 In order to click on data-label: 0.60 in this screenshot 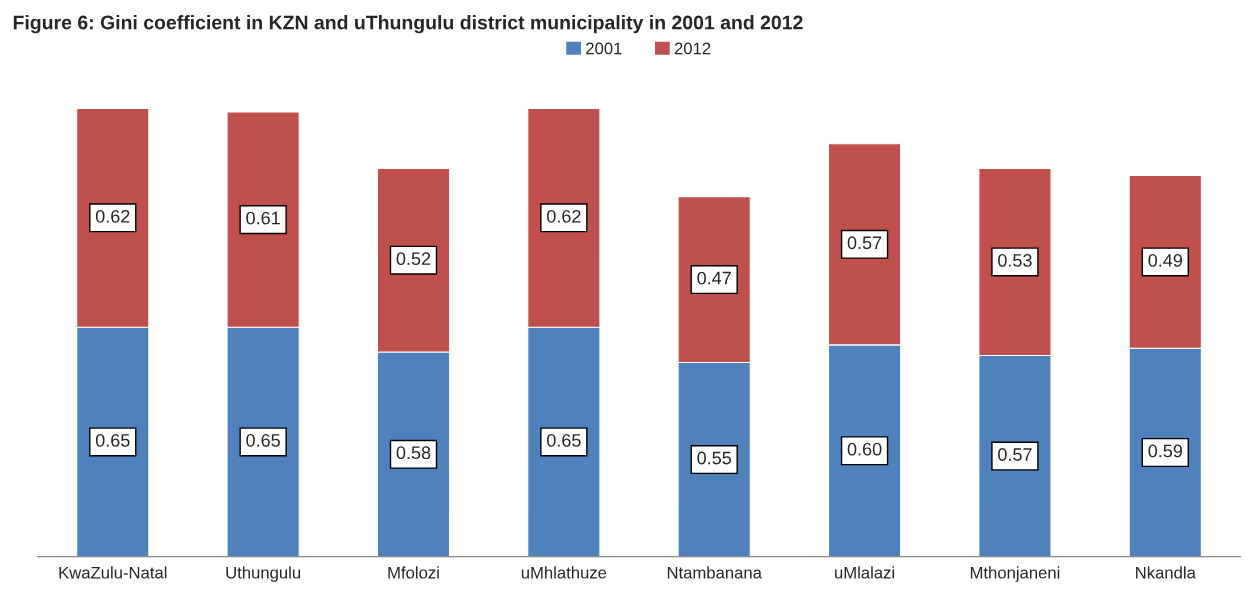, I will do `click(864, 449)`.